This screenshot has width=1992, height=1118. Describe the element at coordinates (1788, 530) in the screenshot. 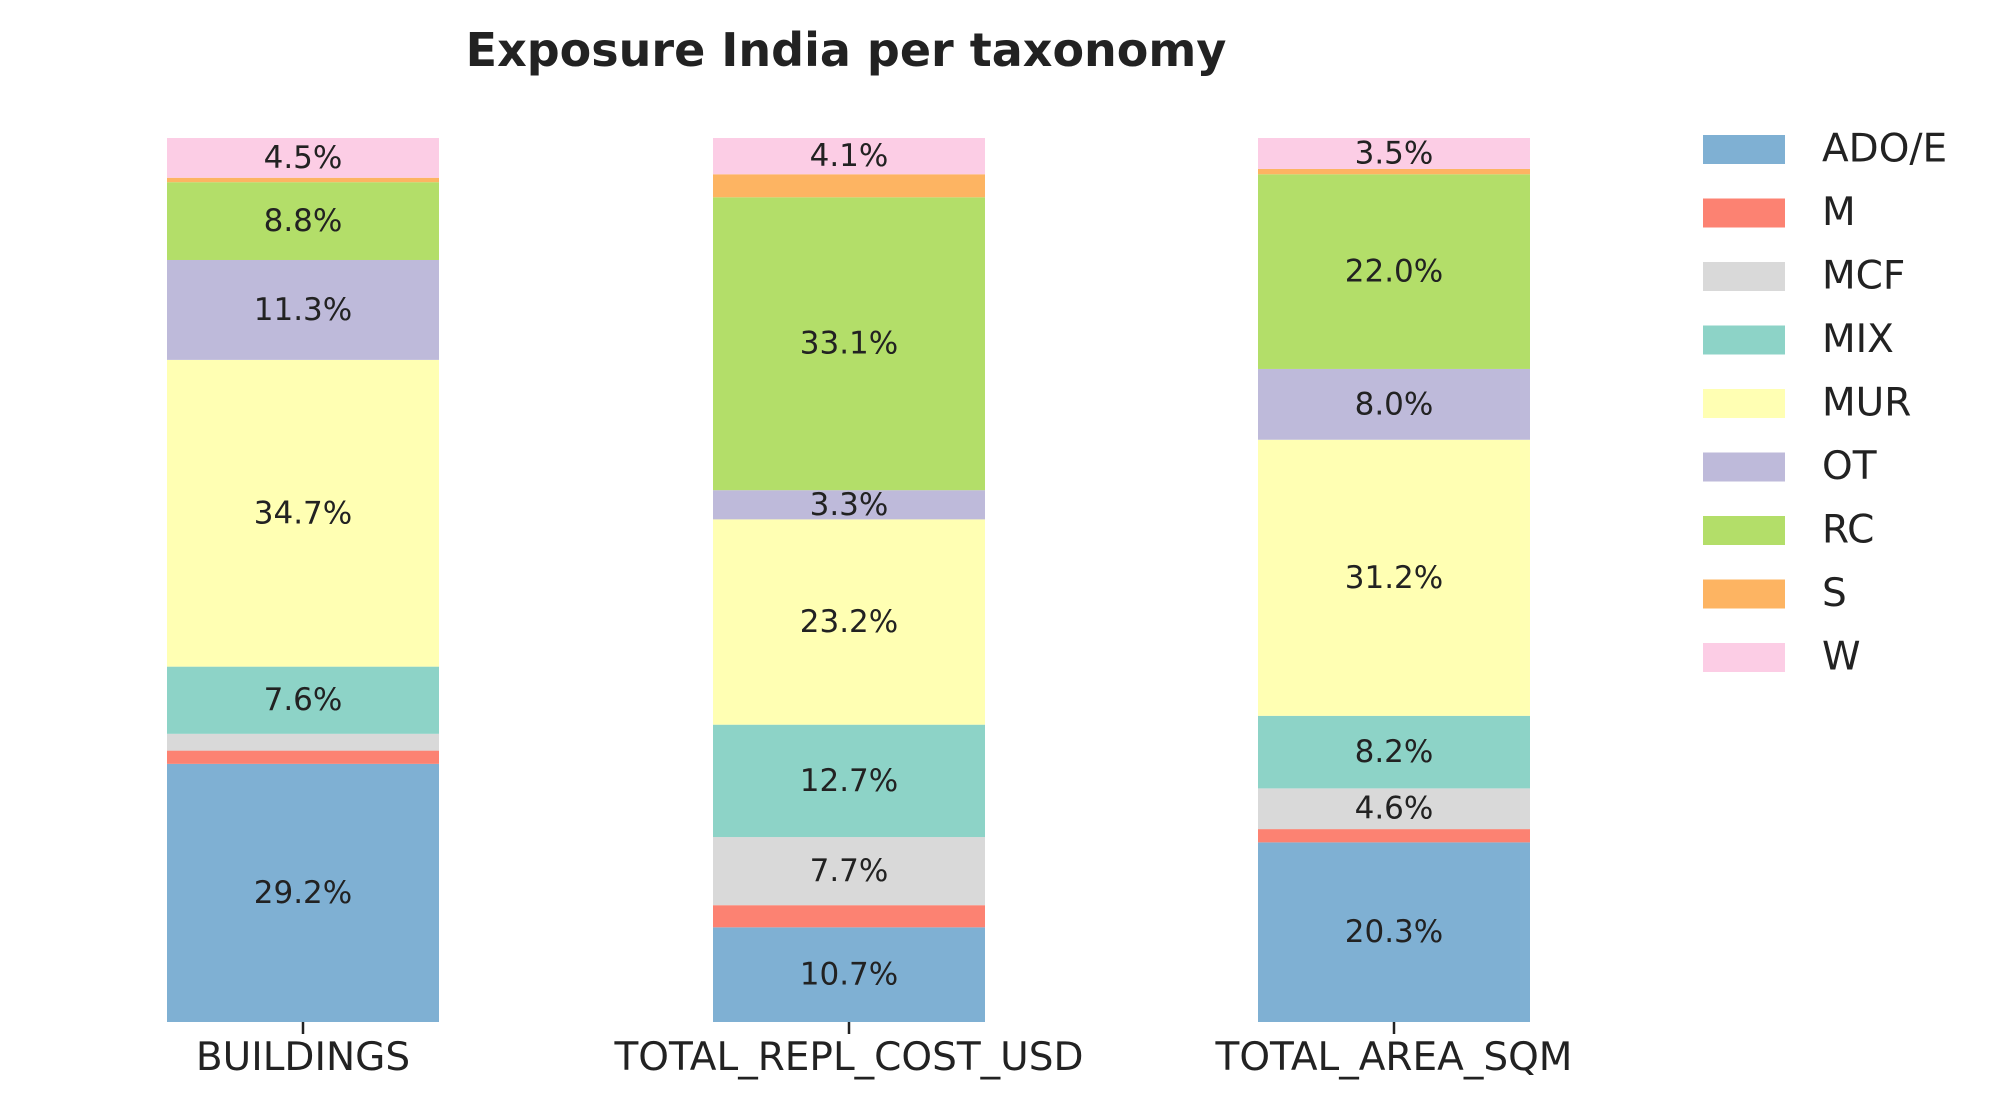

I see `legend-item-rc: RC` at that location.